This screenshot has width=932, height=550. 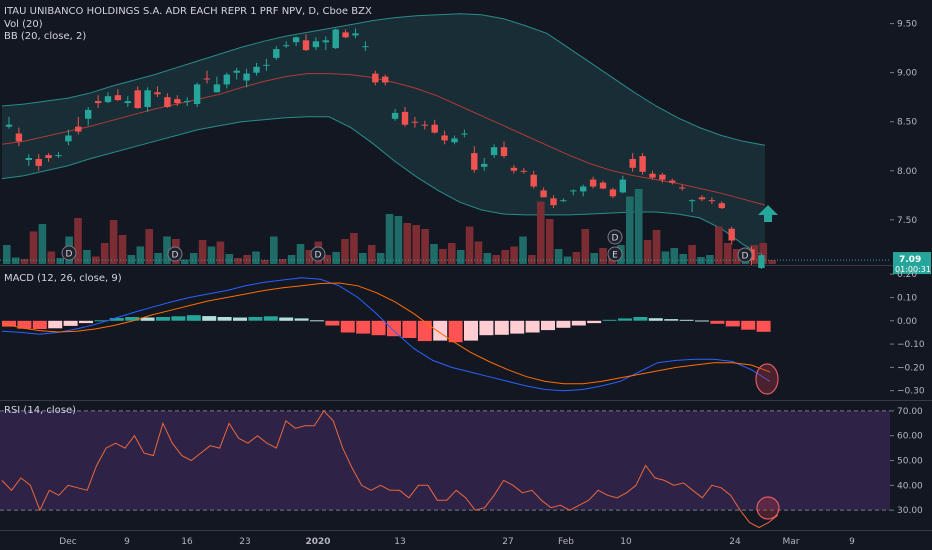 What do you see at coordinates (566, 542) in the screenshot?
I see `time-axis-label: Feb` at bounding box center [566, 542].